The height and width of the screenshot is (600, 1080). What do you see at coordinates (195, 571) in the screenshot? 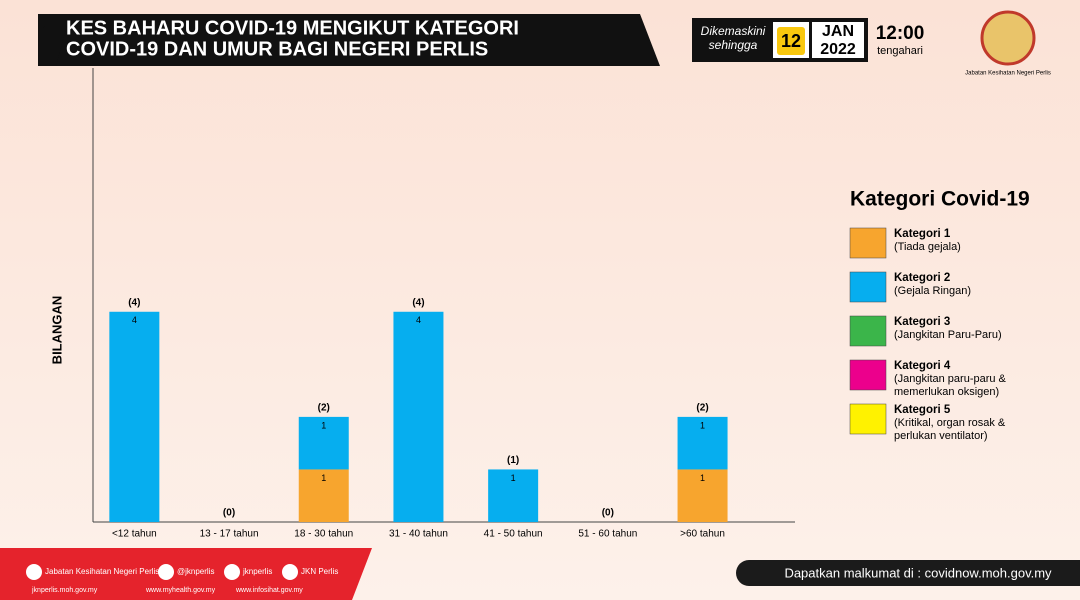
I see `social-handle: @jknperlis` at bounding box center [195, 571].